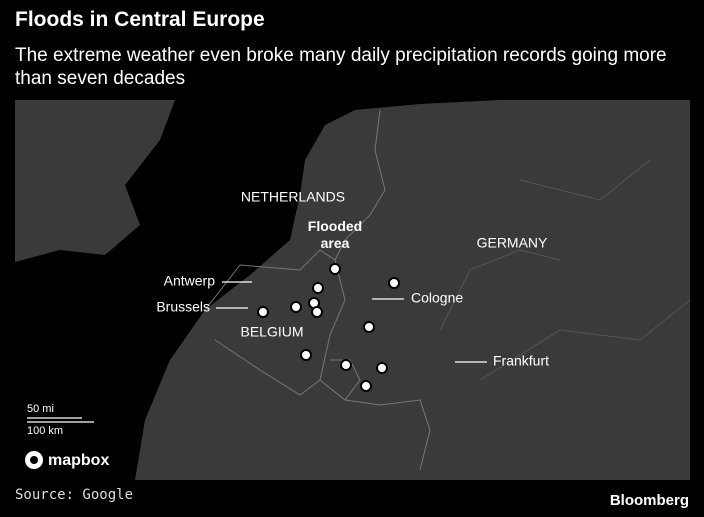 This screenshot has height=517, width=704. What do you see at coordinates (360, 185) in the screenshot?
I see `nl-de-border` at bounding box center [360, 185].